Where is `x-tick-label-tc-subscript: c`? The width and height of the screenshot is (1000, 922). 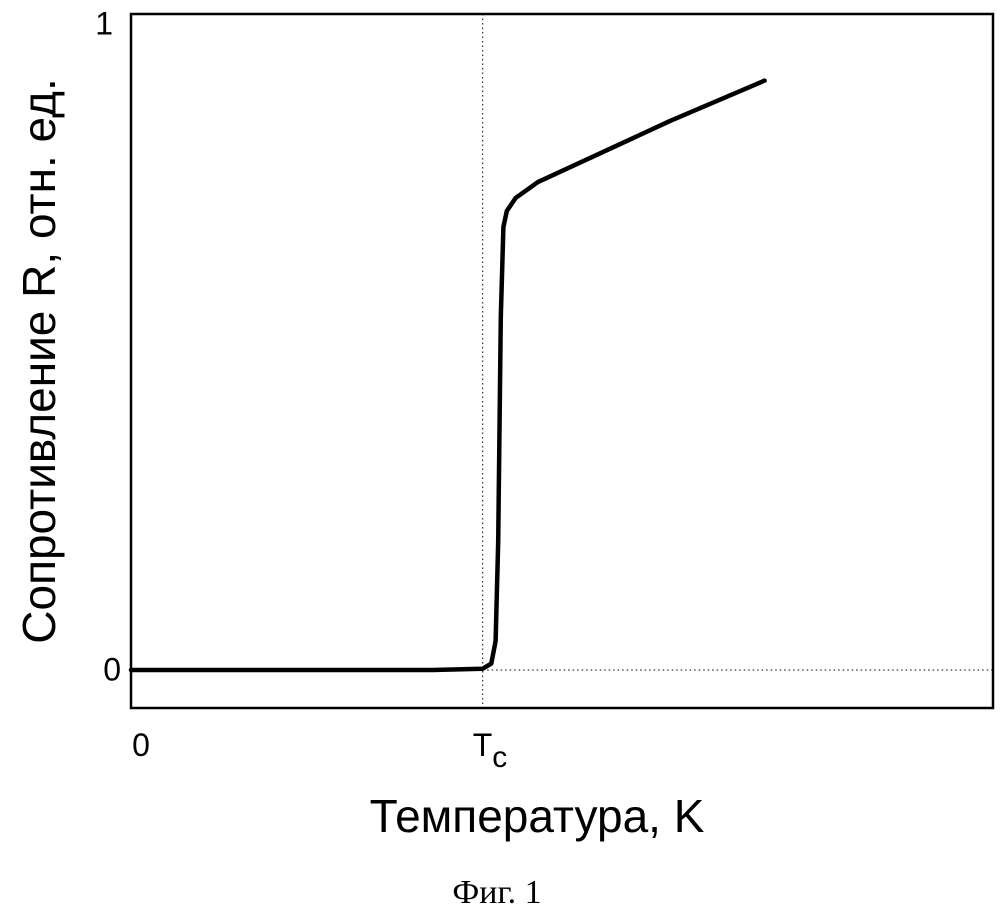 x-tick-label-tc-subscript: c is located at coordinates (499, 757).